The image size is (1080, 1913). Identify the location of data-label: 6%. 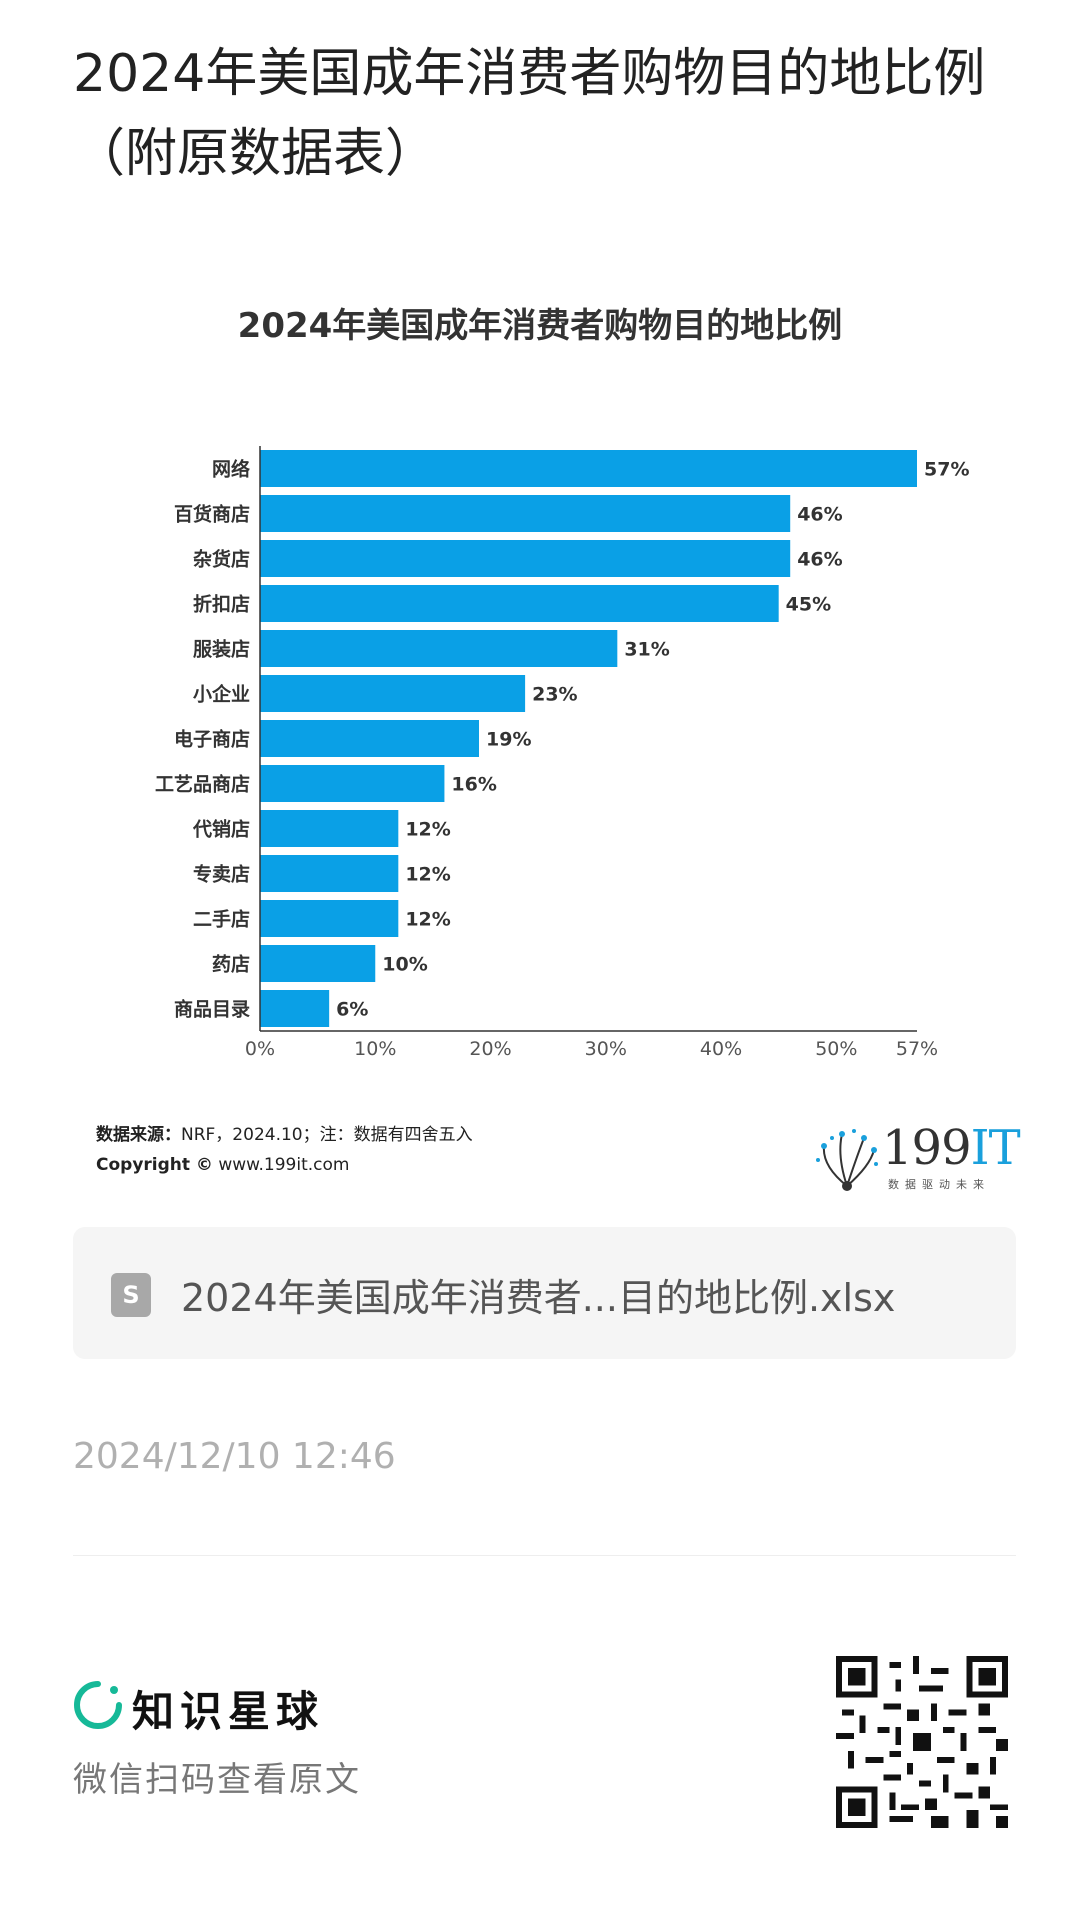
(352, 1010).